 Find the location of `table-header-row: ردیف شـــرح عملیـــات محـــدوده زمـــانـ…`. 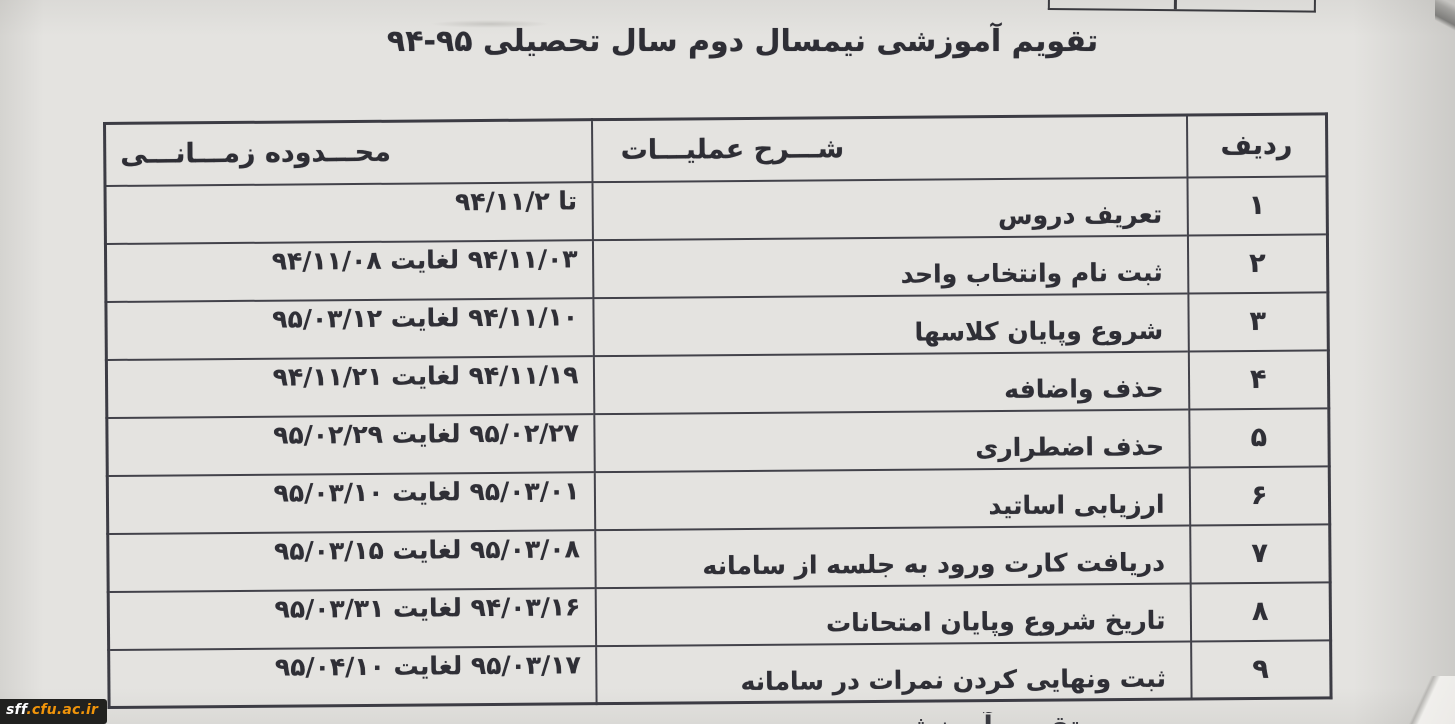

table-header-row: ردیف شـــرح عملیـــات محـــدوده زمـــانـ… is located at coordinates (715, 149).